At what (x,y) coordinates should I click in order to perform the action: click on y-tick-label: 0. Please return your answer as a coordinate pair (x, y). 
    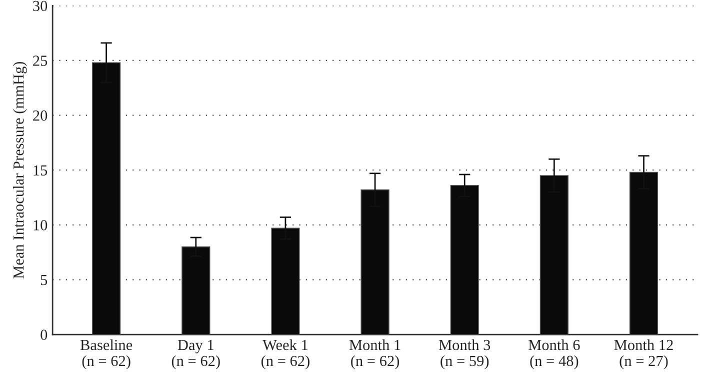
    Looking at the image, I should click on (44, 335).